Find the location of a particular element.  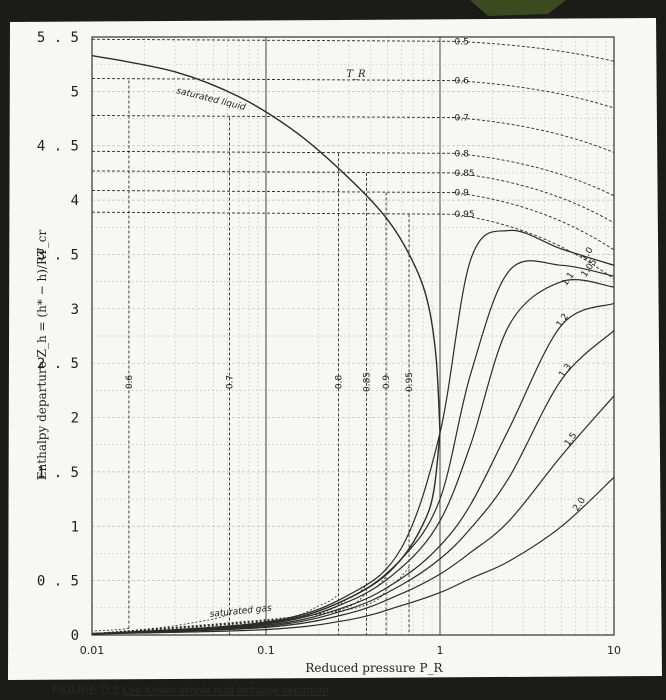

x-tick-label: 1 is located at coordinates (440, 650).